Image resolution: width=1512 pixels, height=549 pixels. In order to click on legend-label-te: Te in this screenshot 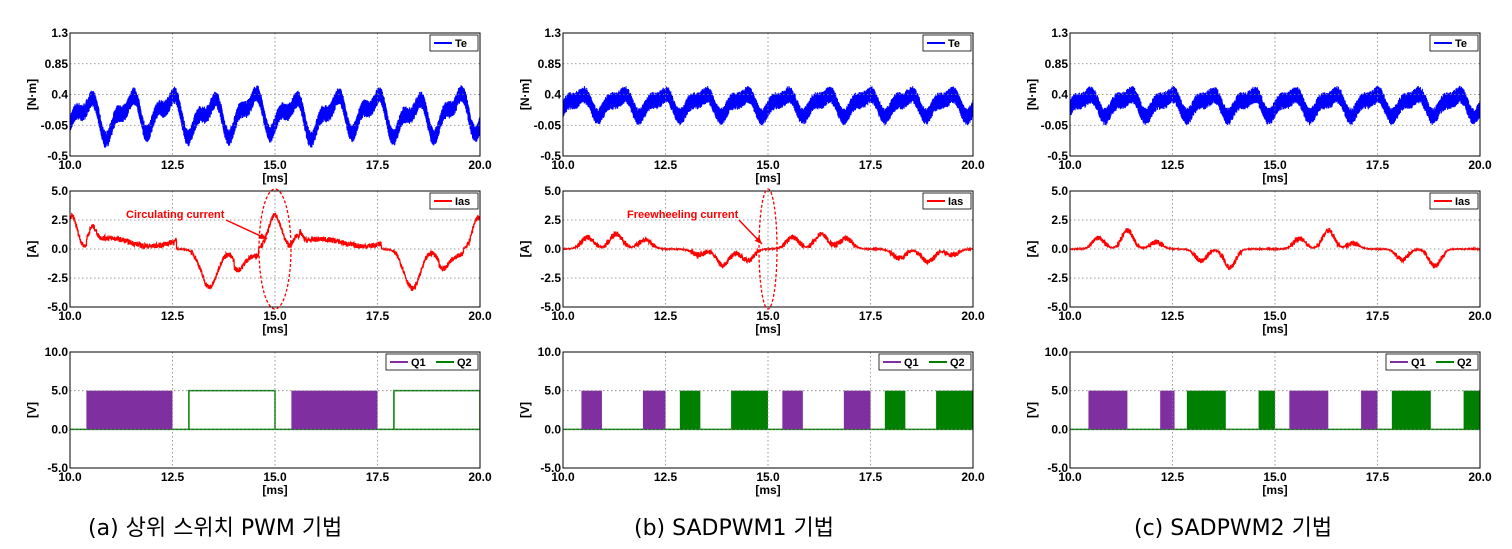, I will do `click(461, 44)`.